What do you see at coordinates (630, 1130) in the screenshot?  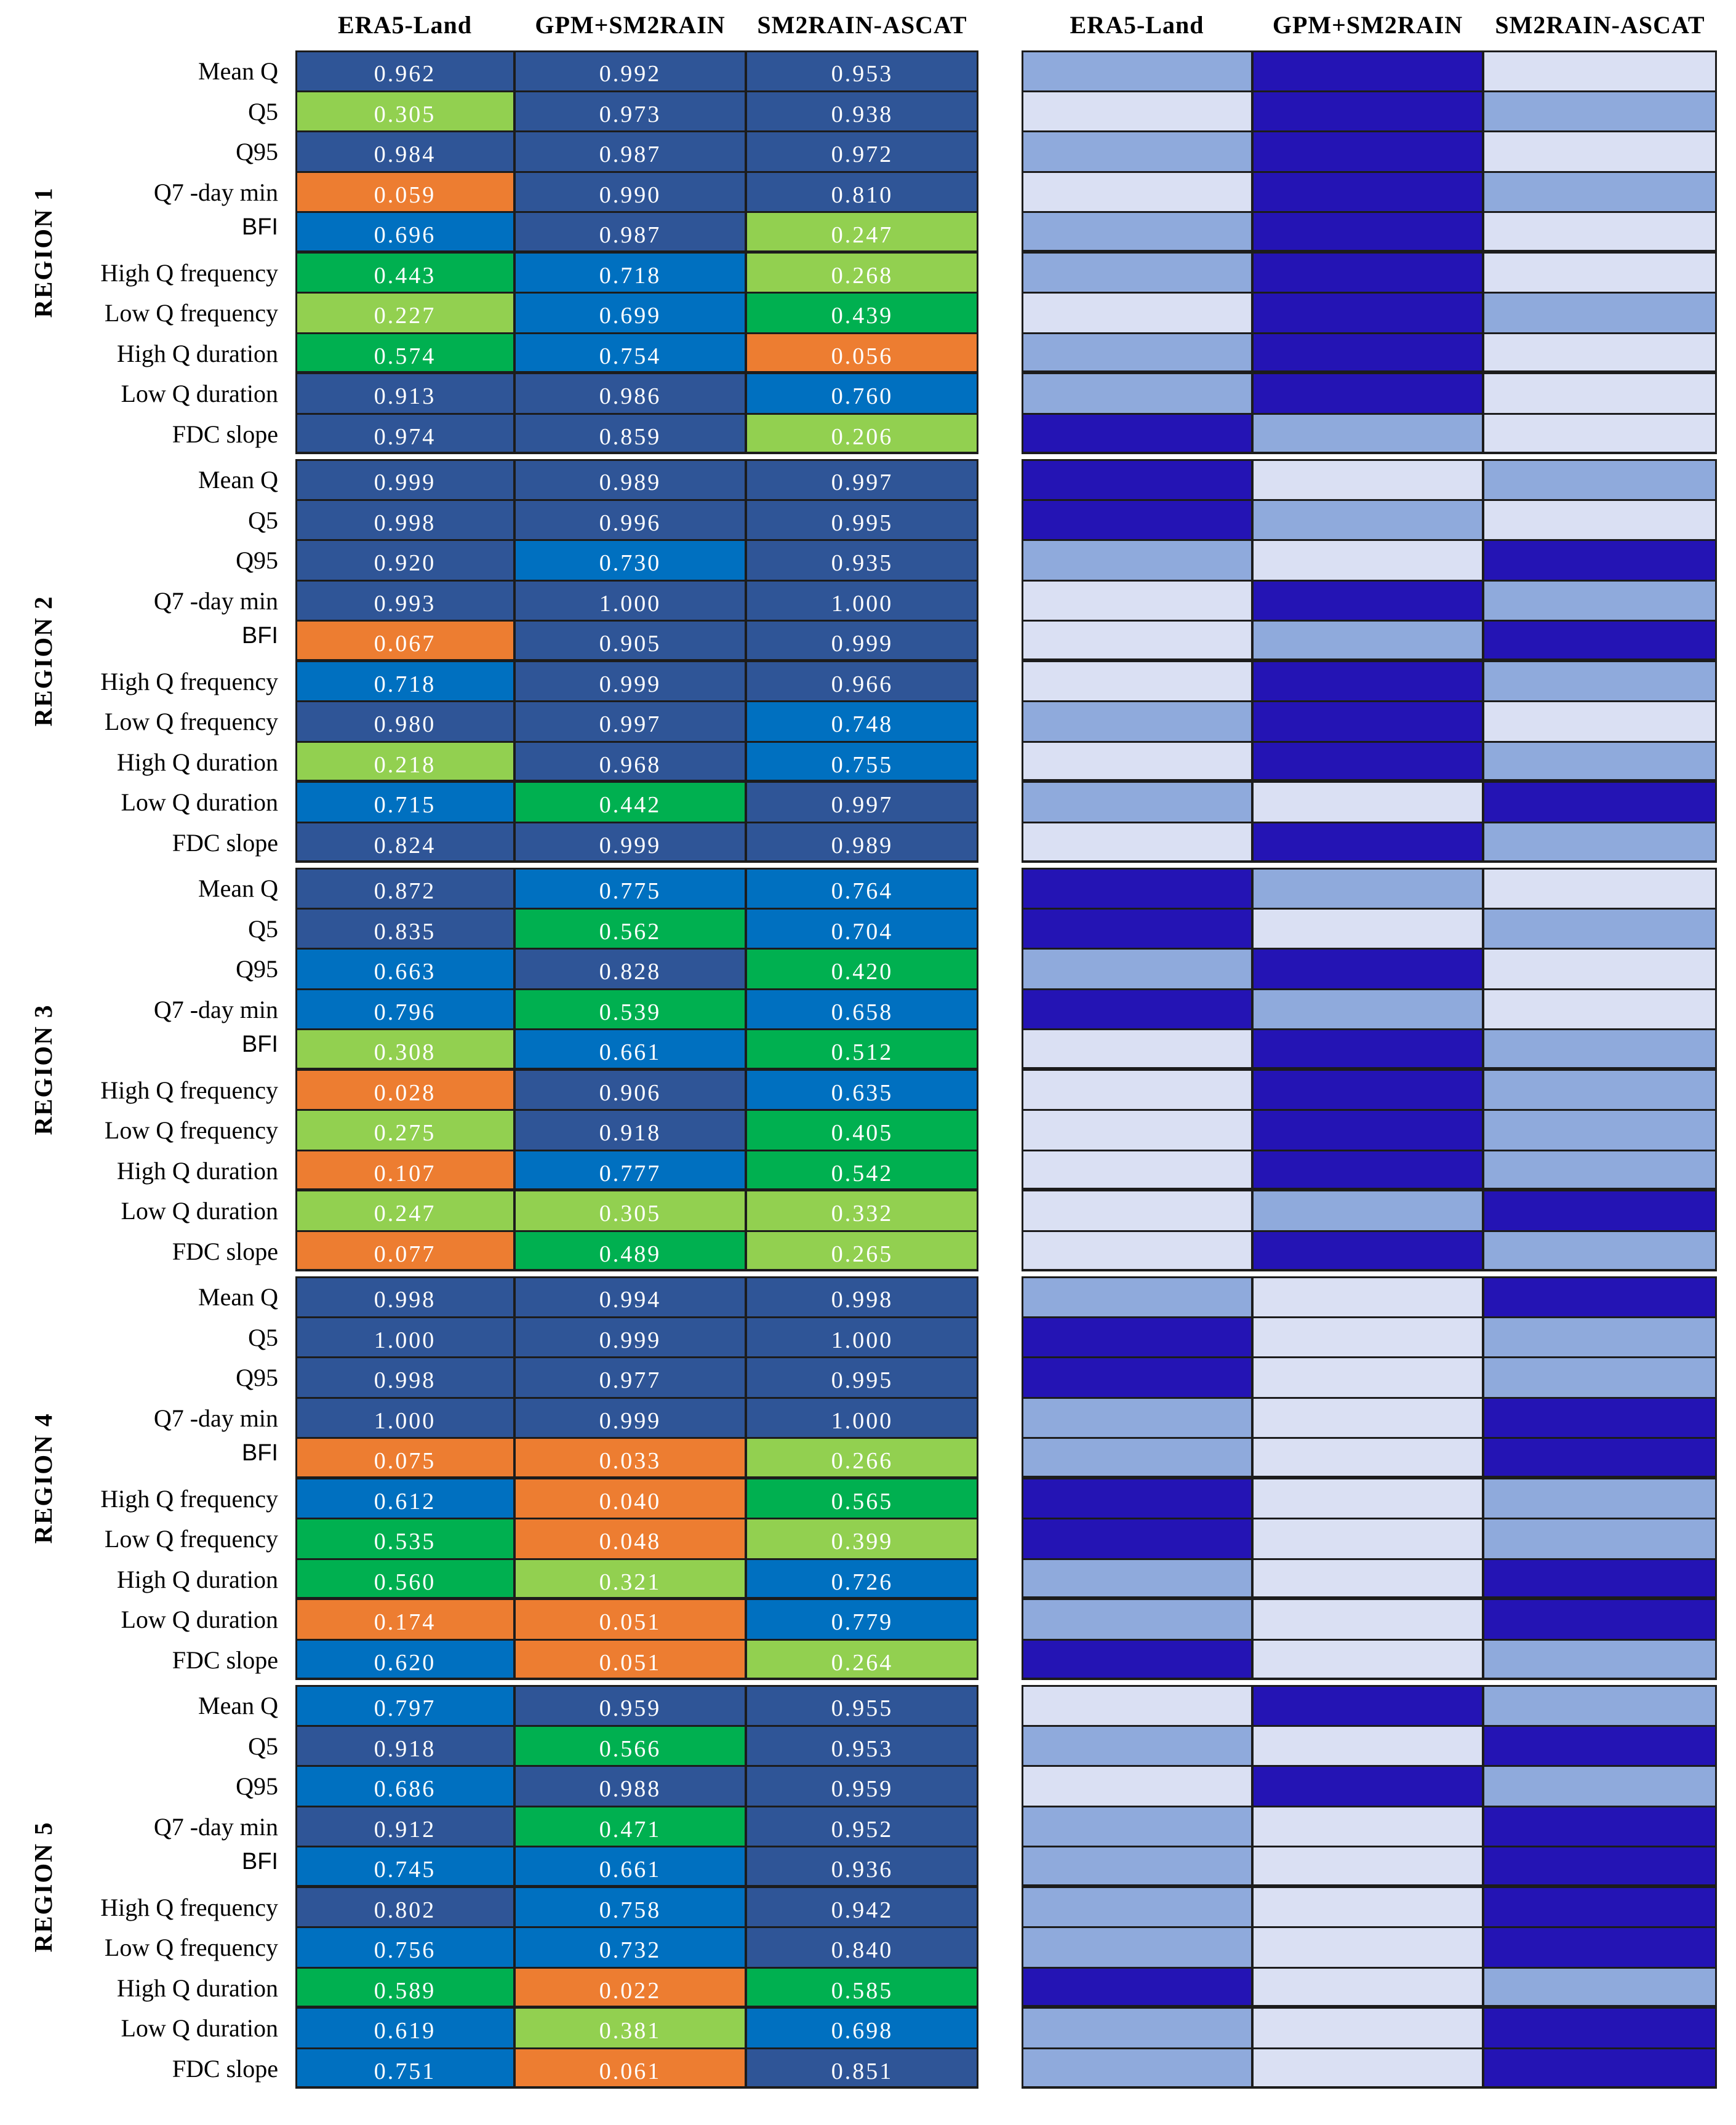 I see `value-cell: 0.918` at bounding box center [630, 1130].